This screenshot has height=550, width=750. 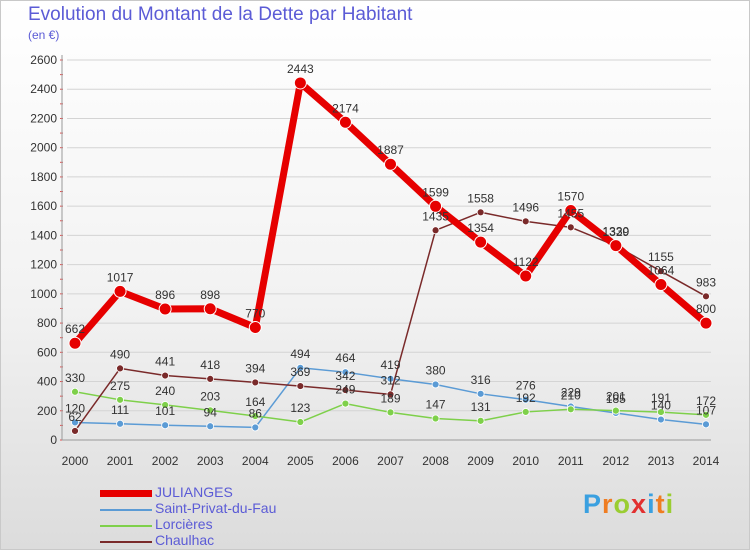 I want to click on data-label: 2443, so click(x=300, y=69).